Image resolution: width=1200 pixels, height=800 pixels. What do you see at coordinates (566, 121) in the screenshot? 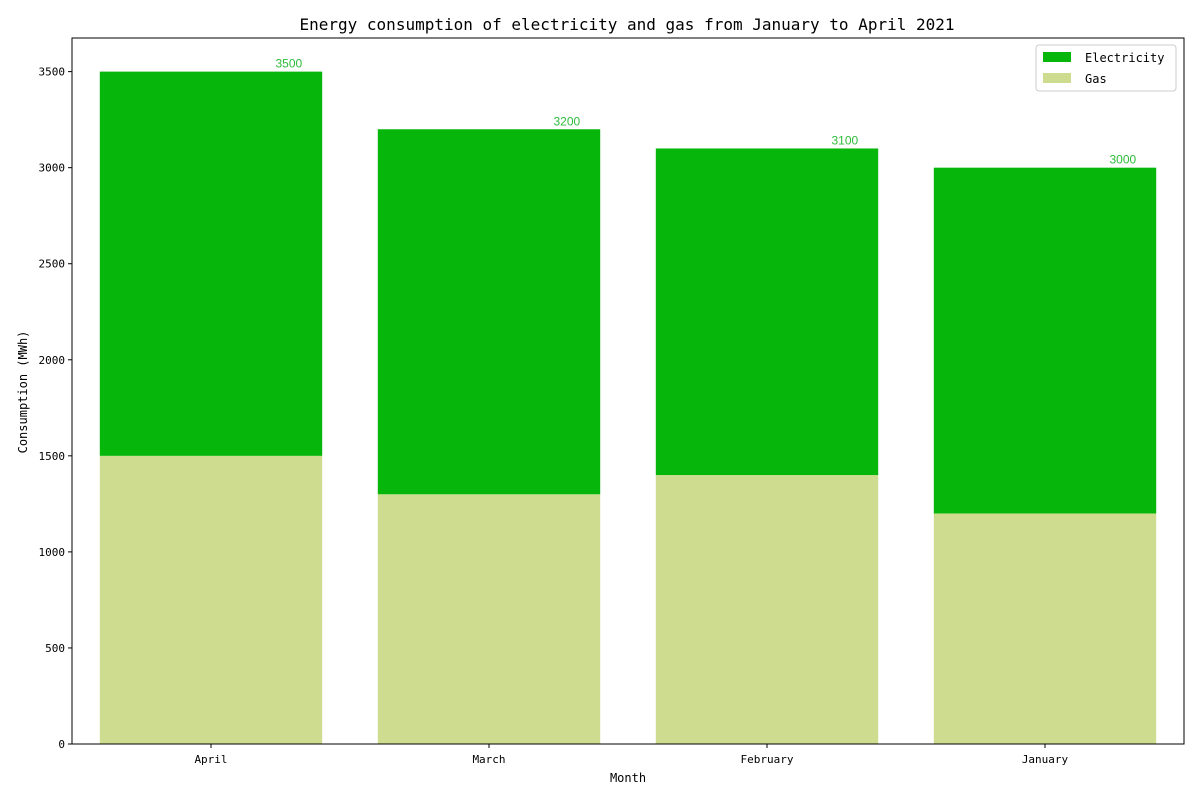
I see `total-label-march: 3200` at bounding box center [566, 121].